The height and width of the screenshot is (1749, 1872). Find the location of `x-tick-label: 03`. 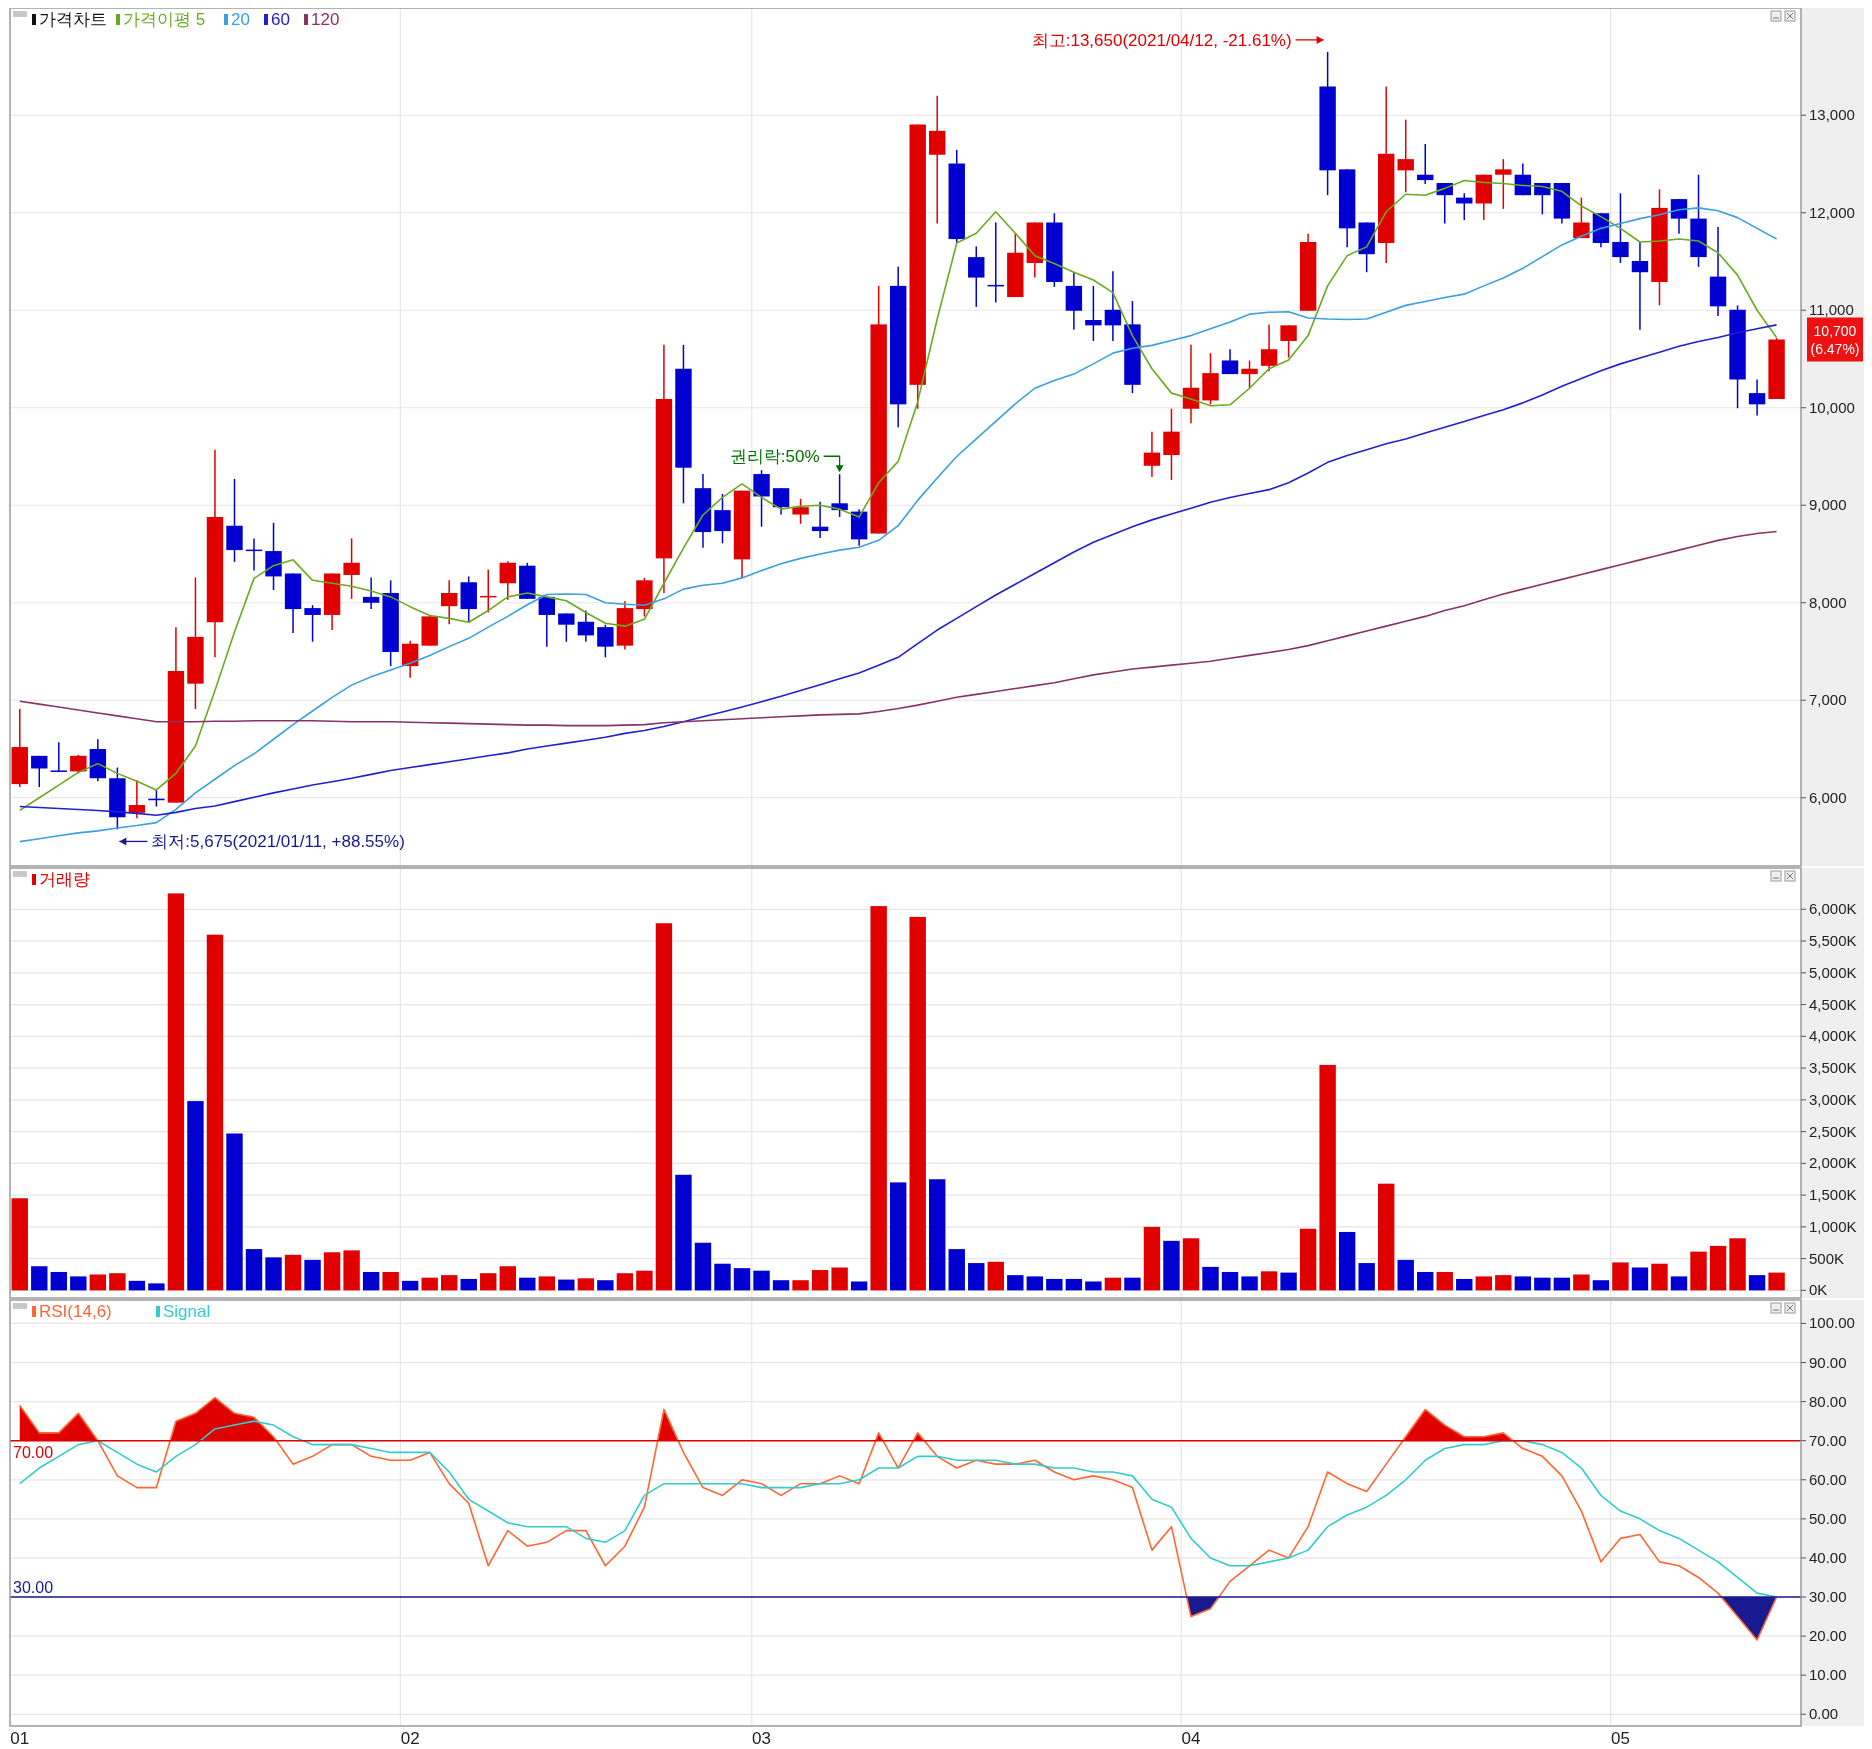

x-tick-label: 03 is located at coordinates (761, 1738).